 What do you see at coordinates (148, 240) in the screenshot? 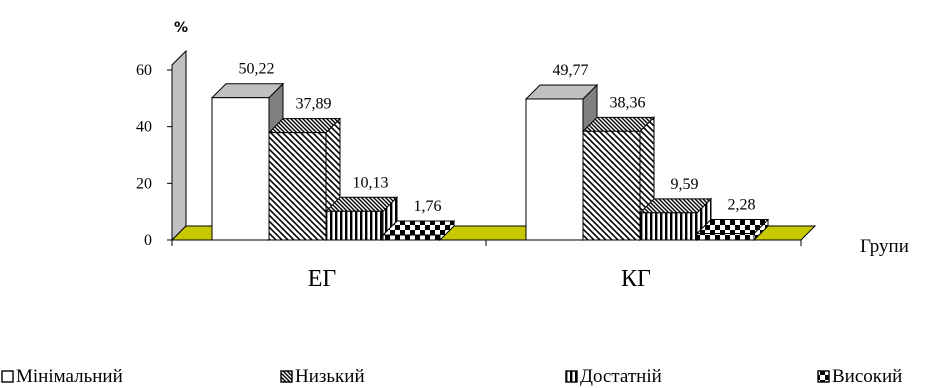
I see `y-tick-label: 0` at bounding box center [148, 240].